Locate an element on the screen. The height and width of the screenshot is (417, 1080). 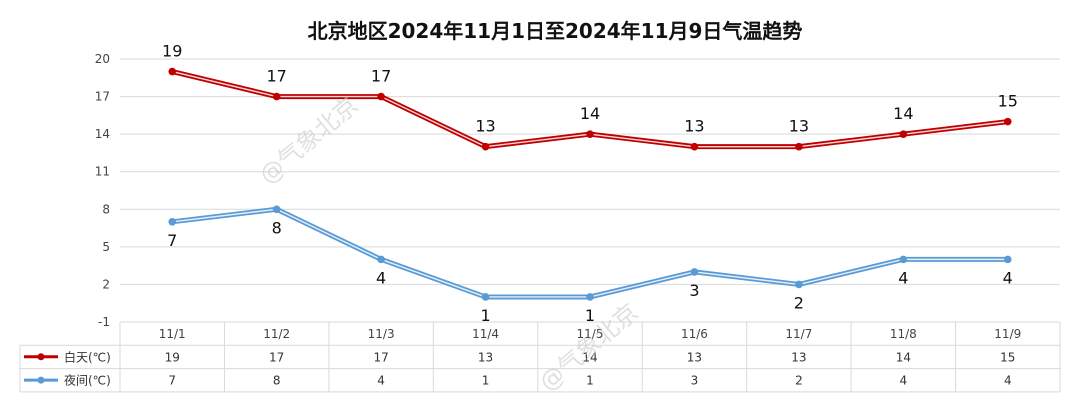
data-label: 8 is located at coordinates (277, 227).